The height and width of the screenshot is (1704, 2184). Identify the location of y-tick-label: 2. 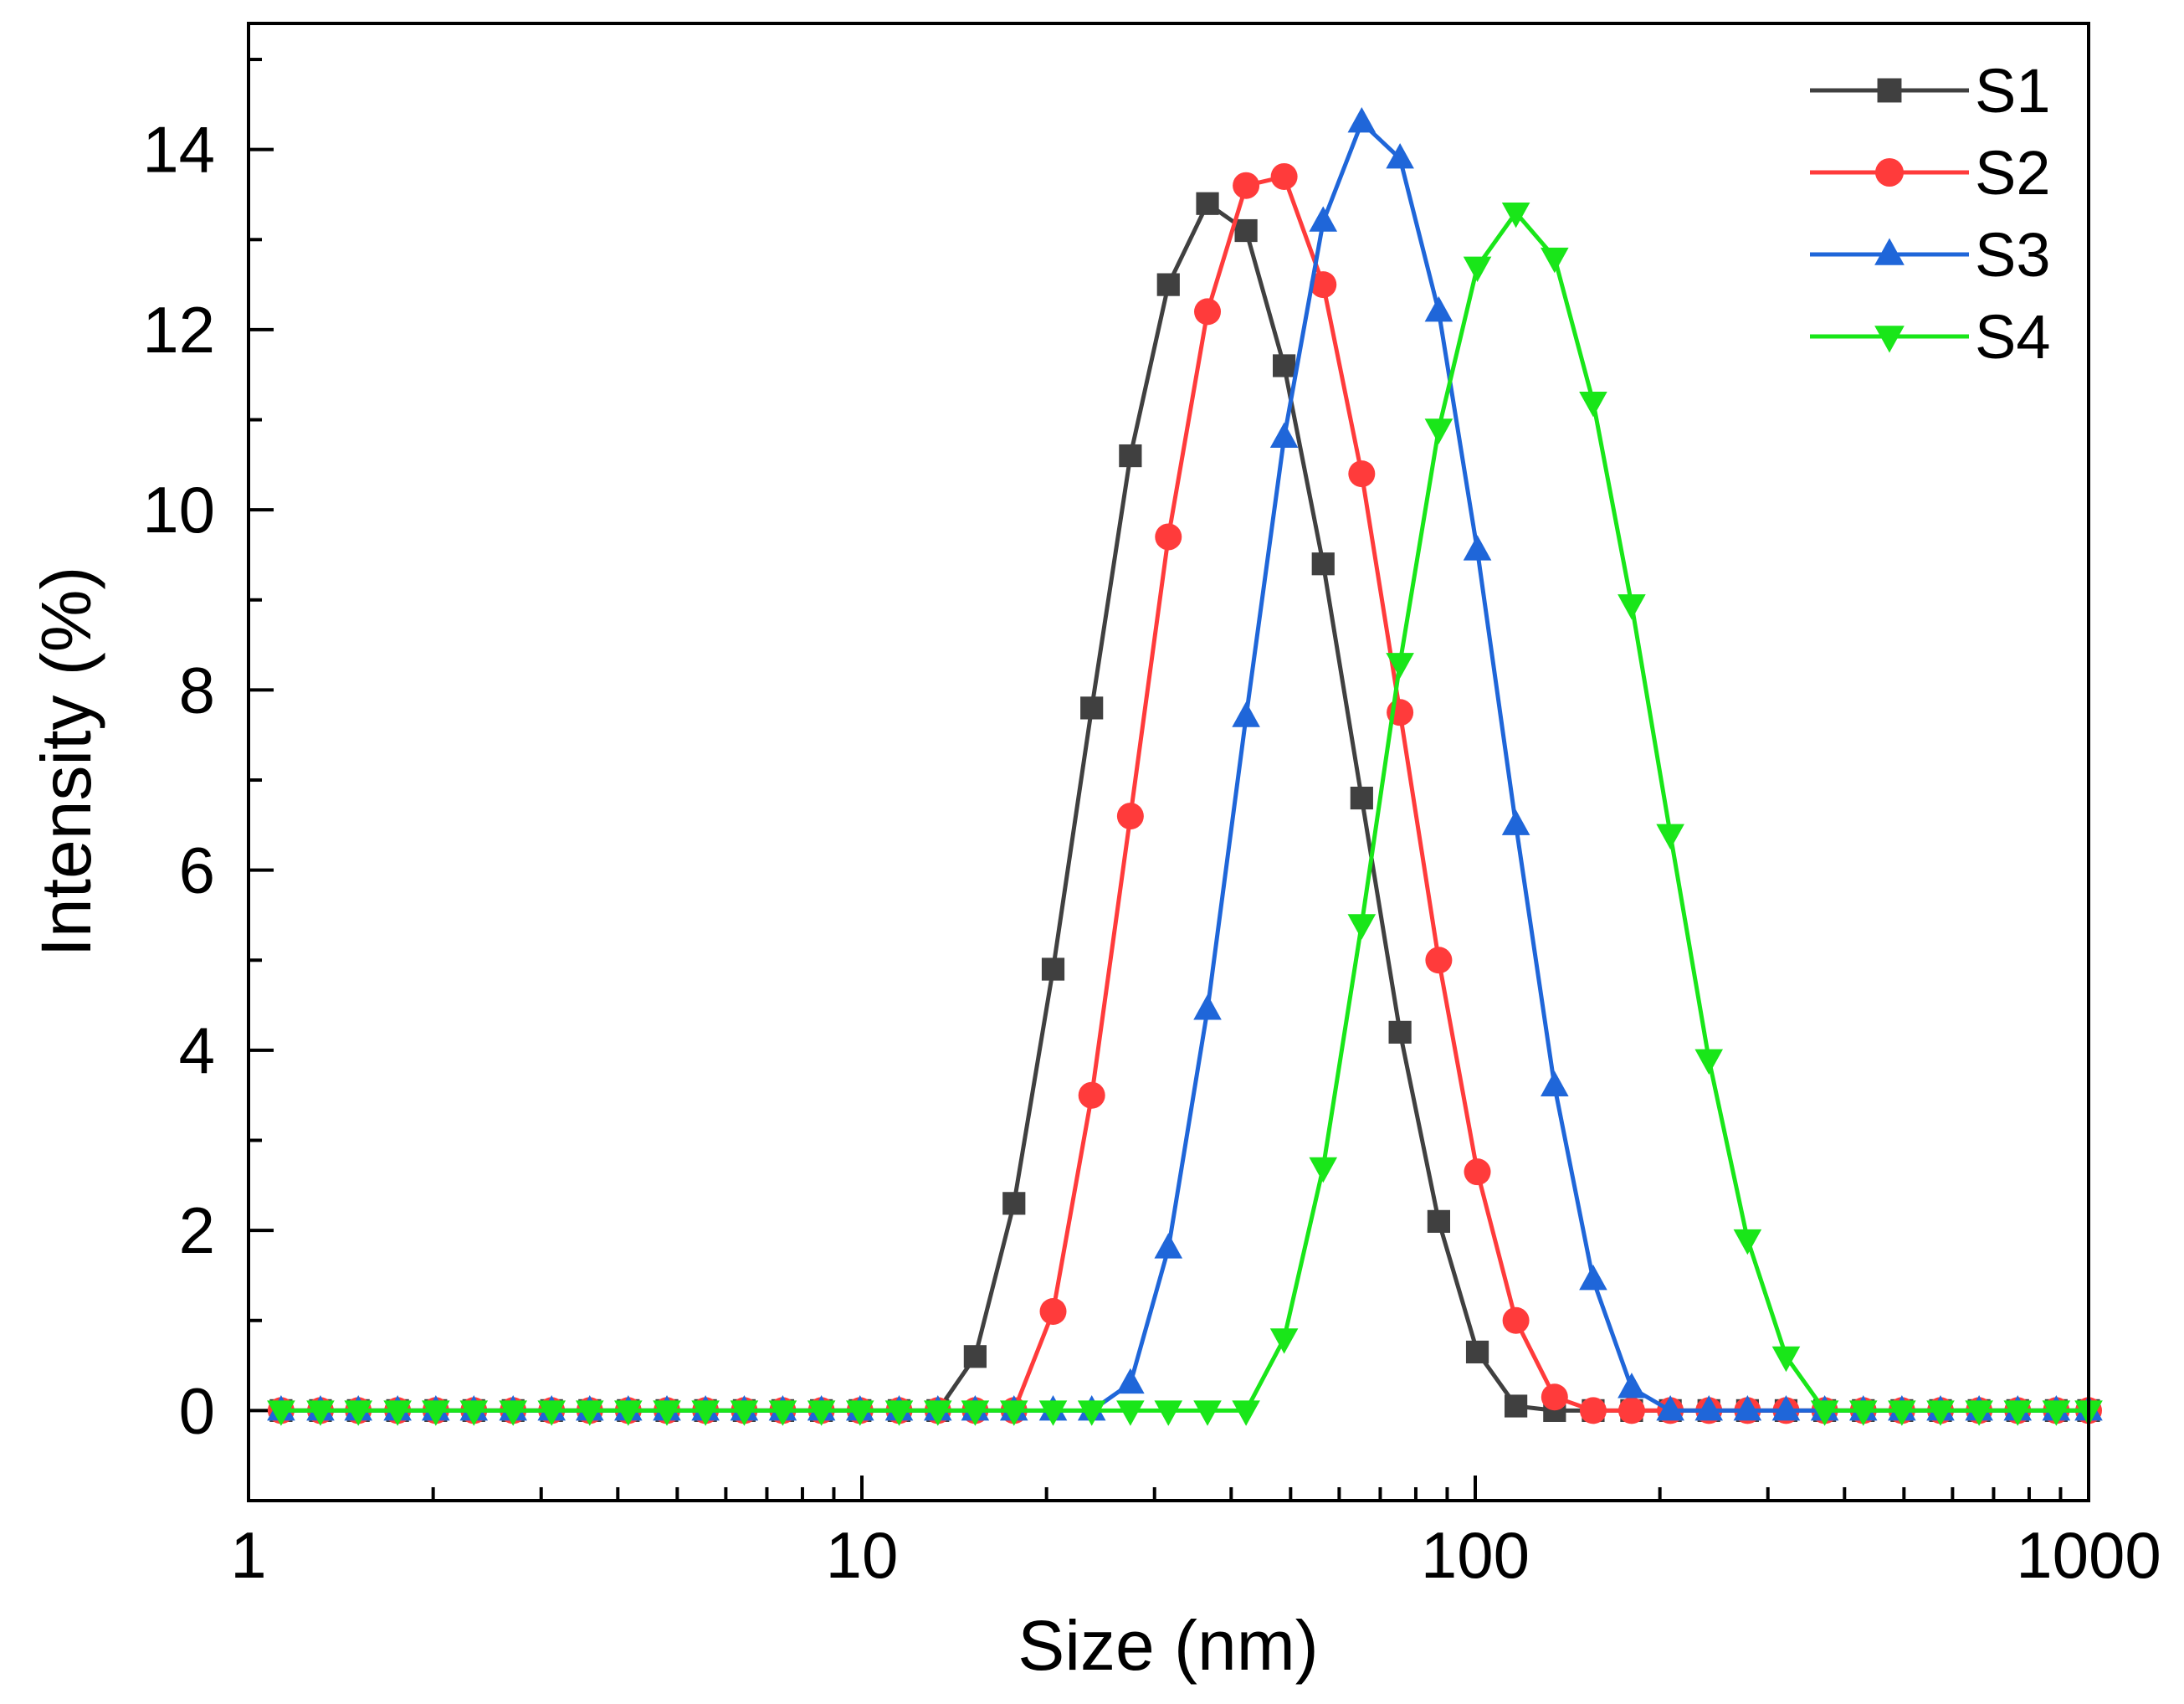
(197, 1230).